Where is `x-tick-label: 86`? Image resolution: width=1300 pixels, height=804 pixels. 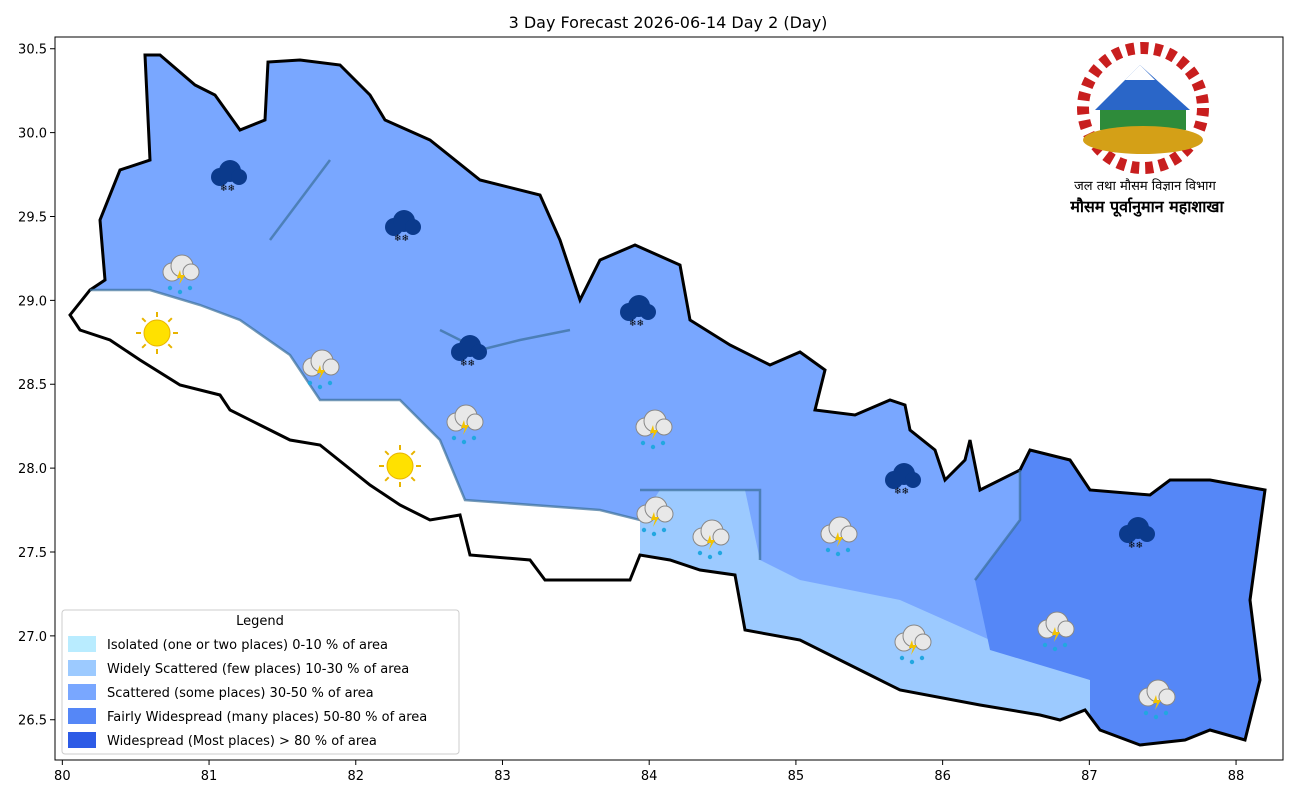
x-tick-label: 86 is located at coordinates (942, 776).